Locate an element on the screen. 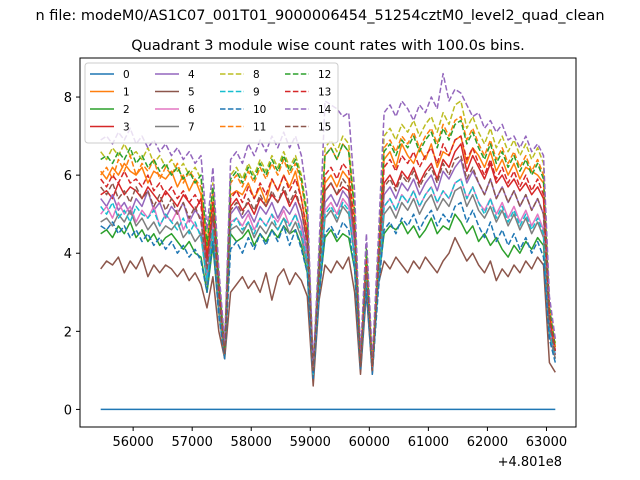 Image resolution: width=640 pixels, height=480 pixels. legend-label-10: 10 is located at coordinates (259, 110).